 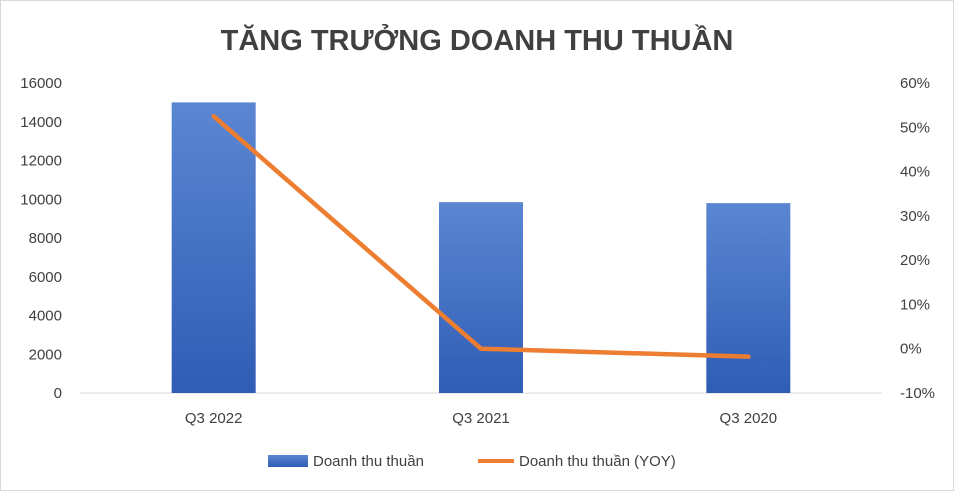 I want to click on chart-title: TĂNG TRƯỞNG DOANH THU THUẦN, so click(x=477, y=40).